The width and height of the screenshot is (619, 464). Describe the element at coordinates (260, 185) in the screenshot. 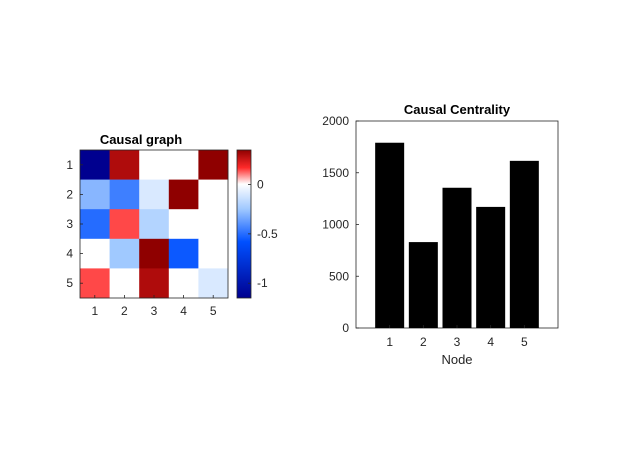

I see `colorbar-tick-label: 0` at that location.